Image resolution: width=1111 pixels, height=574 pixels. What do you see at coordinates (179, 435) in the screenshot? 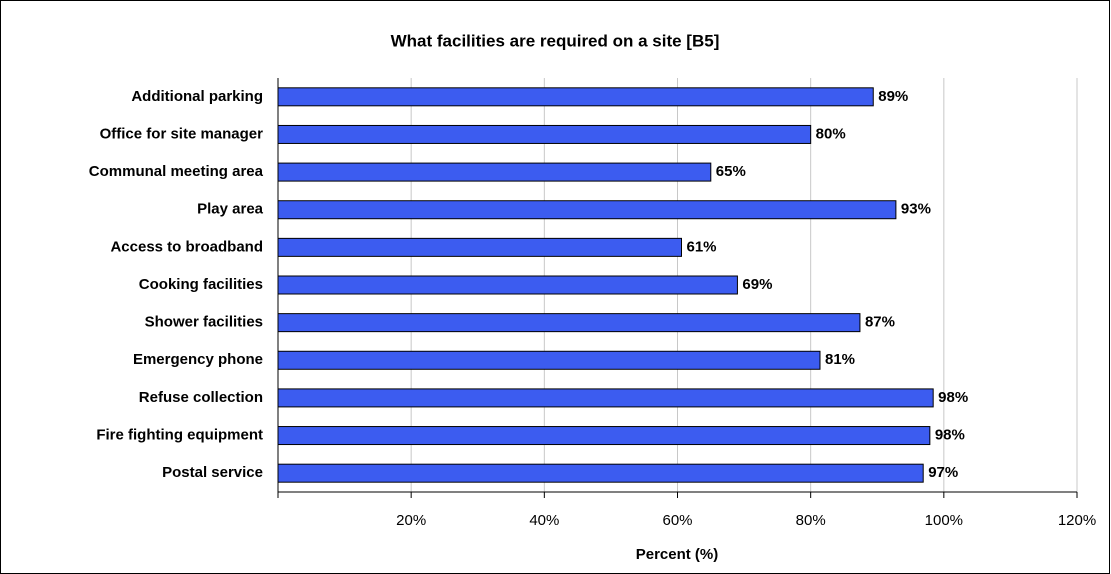
I see `y-tick-label: Fire fighting equipment` at bounding box center [179, 435].